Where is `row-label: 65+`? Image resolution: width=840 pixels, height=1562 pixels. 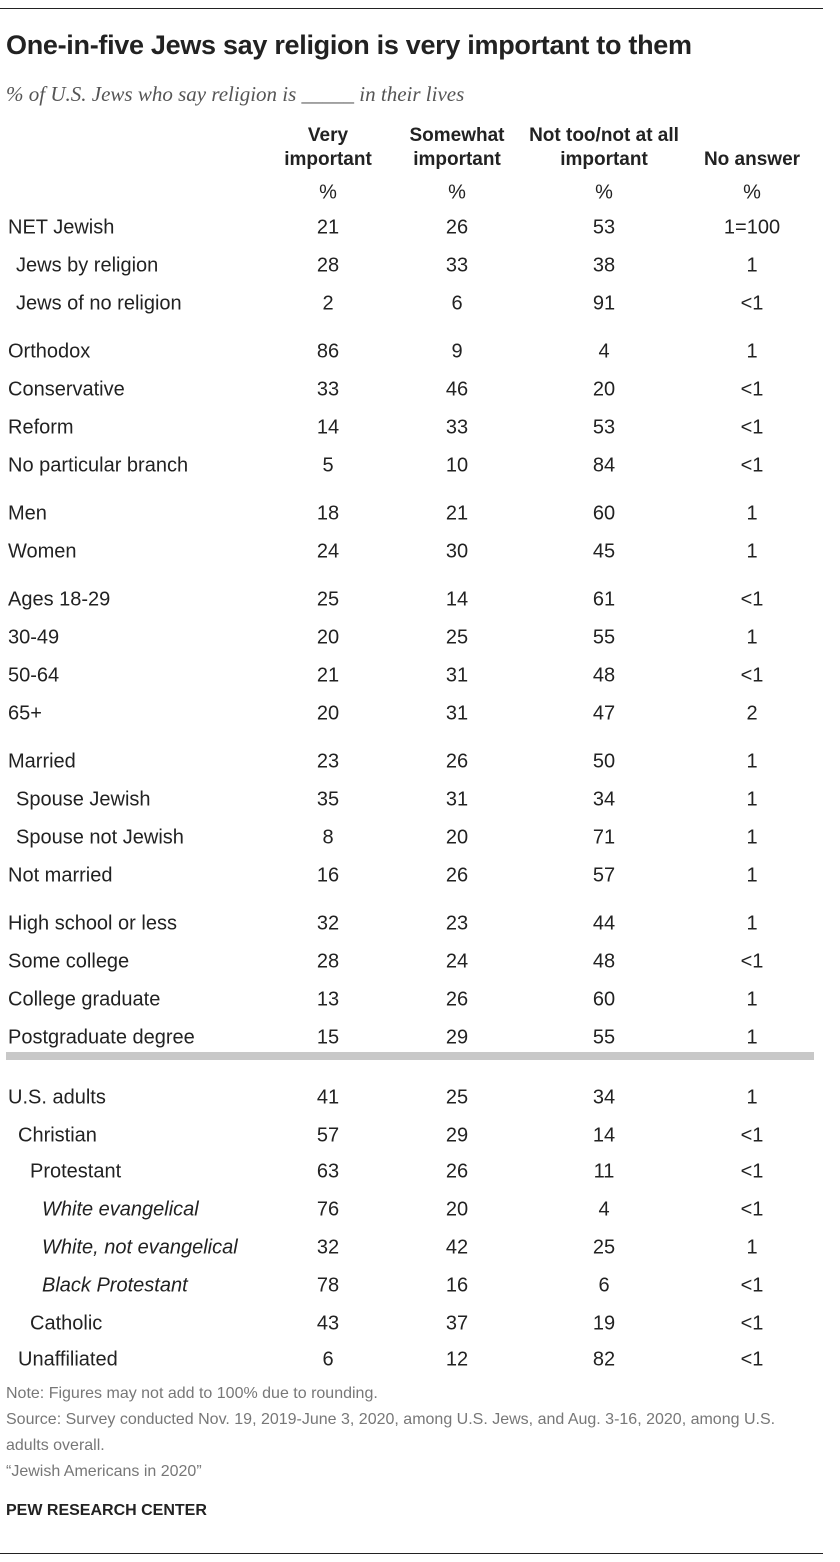
row-label: 65+ is located at coordinates (25, 713).